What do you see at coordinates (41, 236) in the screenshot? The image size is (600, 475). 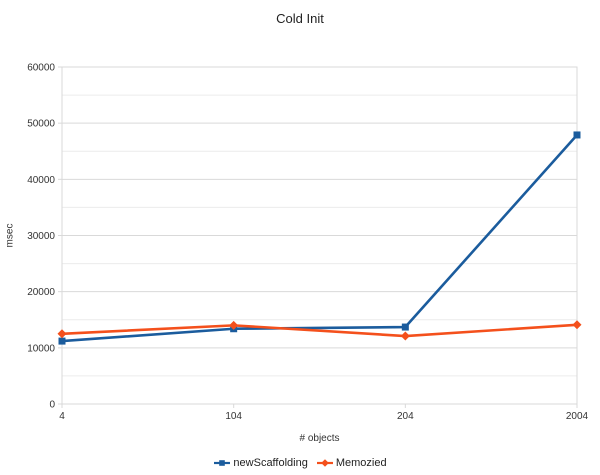 I see `y-tick-label: 30000` at bounding box center [41, 236].